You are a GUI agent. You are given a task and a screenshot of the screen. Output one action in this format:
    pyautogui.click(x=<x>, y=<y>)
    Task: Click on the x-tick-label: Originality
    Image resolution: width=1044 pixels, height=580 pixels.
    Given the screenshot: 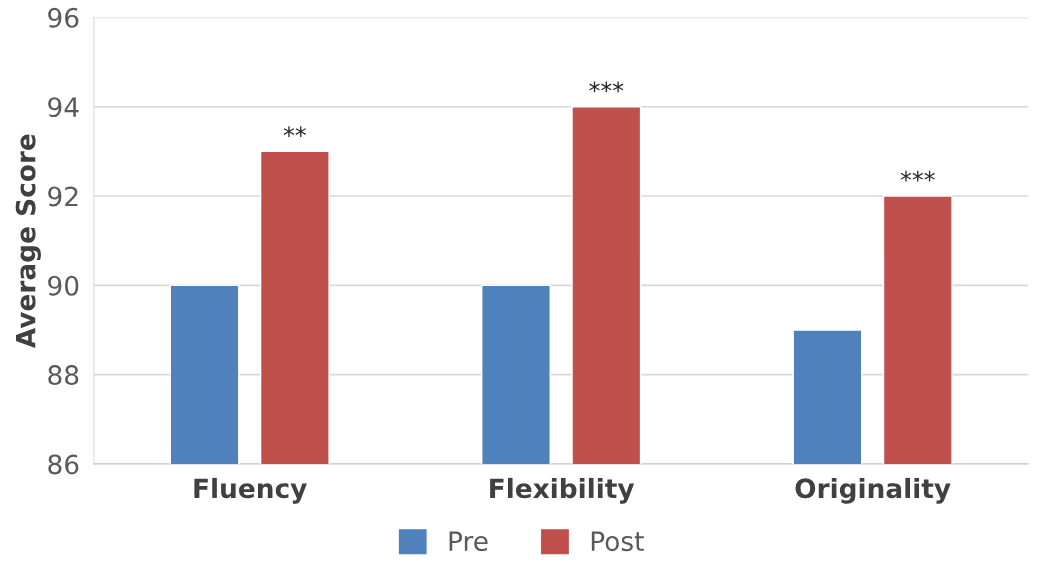 What is the action you would take?
    pyautogui.click(x=873, y=490)
    